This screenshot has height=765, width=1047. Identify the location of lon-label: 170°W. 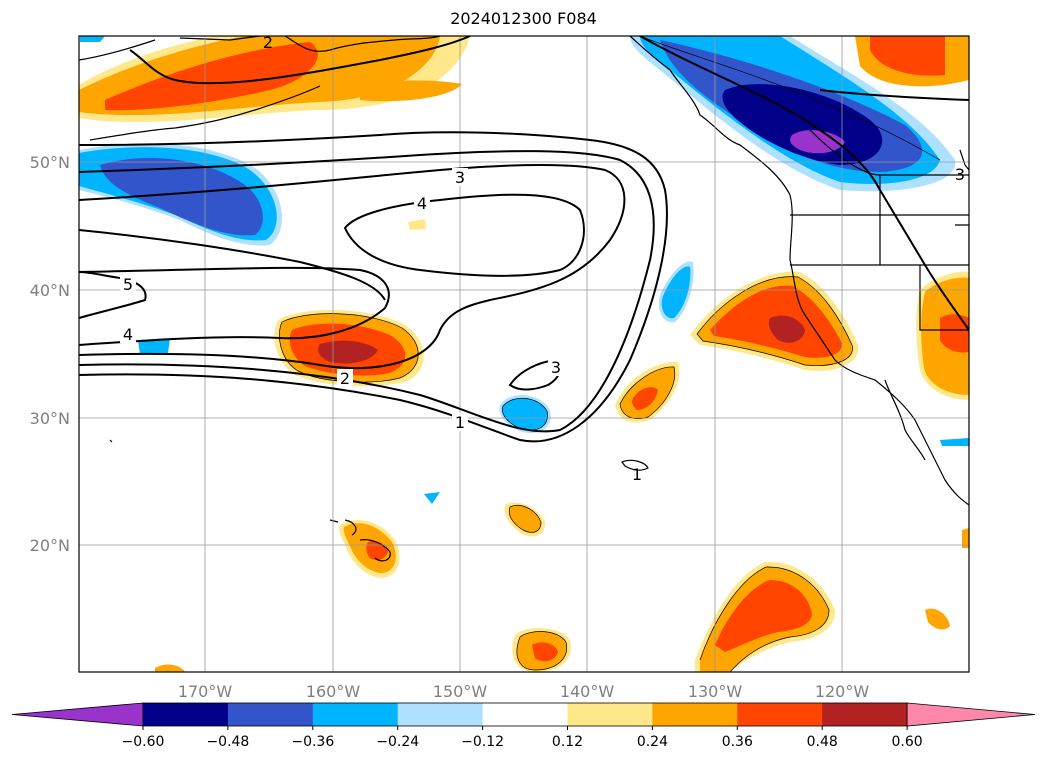
(205, 691).